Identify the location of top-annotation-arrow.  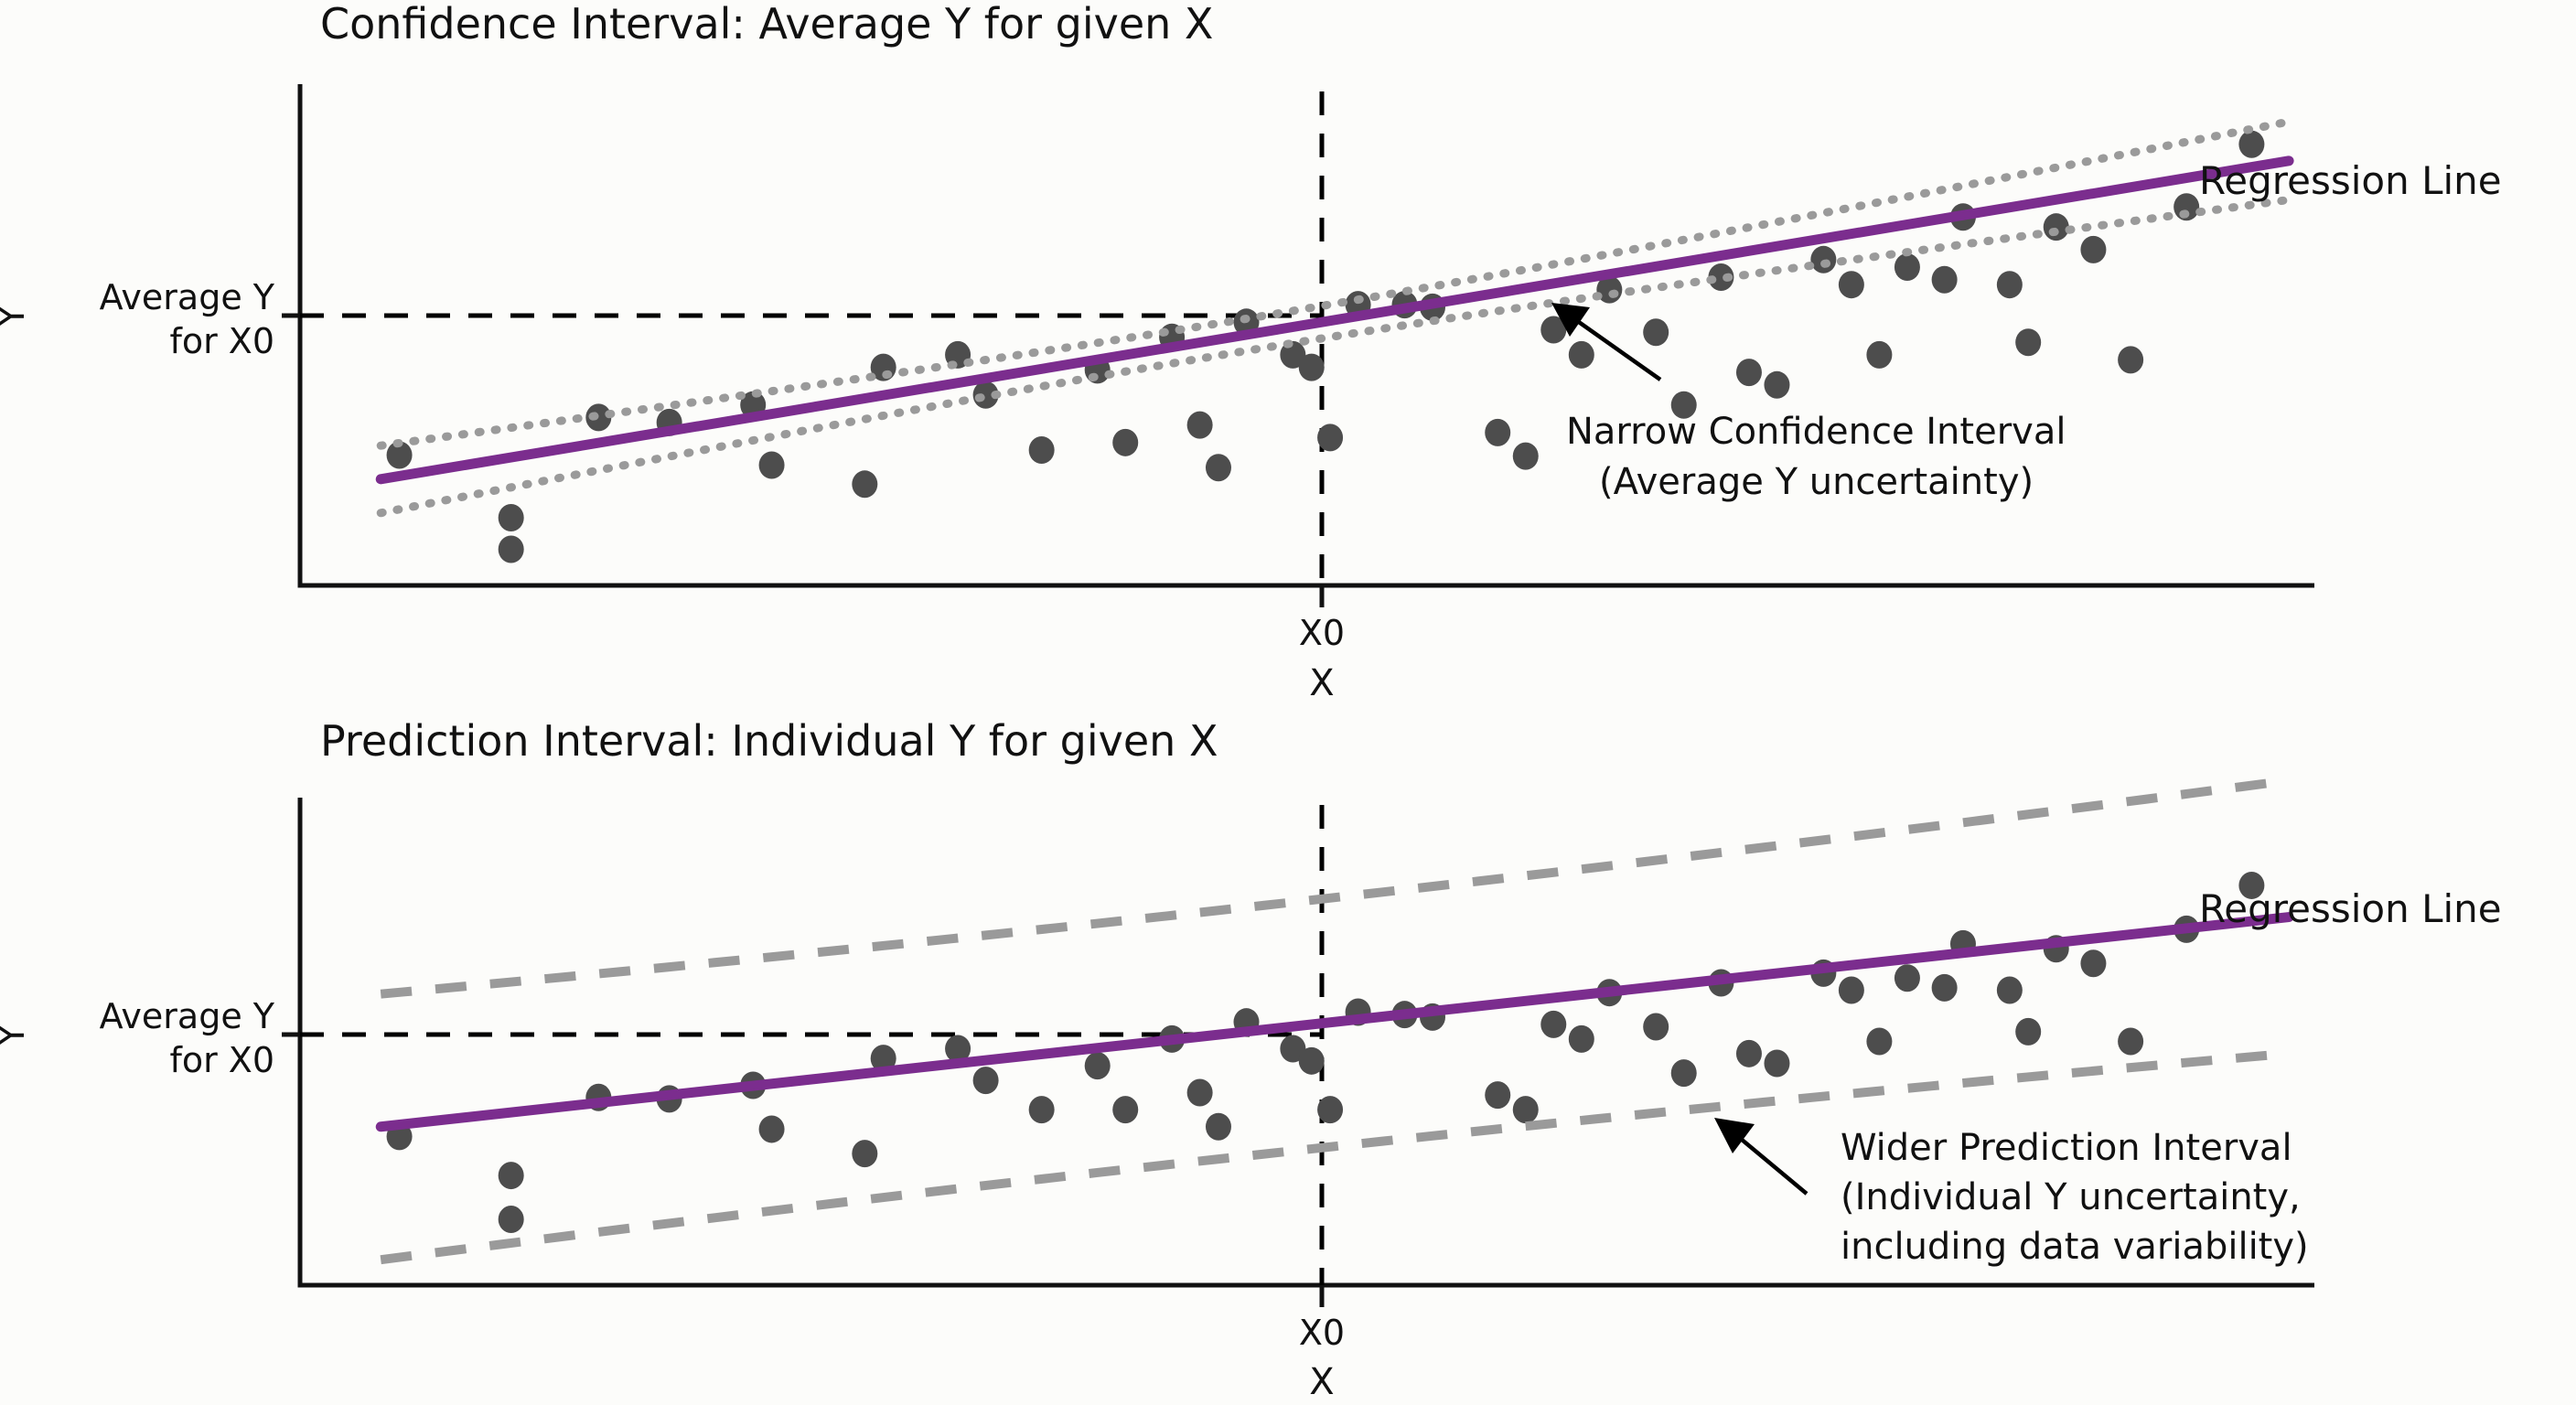
(1607, 342).